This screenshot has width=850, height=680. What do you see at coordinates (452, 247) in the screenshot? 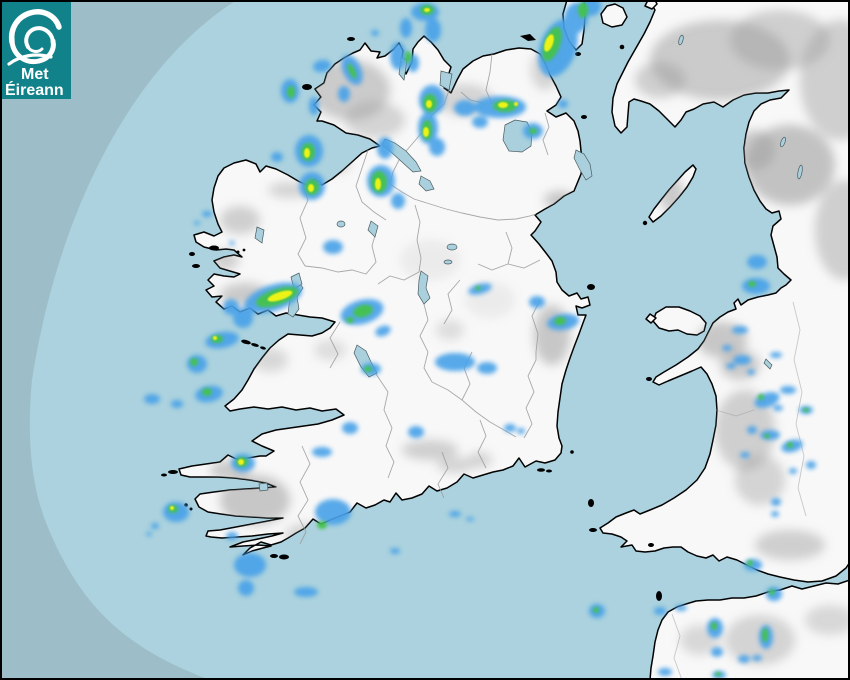
I see `lough-sheelin` at bounding box center [452, 247].